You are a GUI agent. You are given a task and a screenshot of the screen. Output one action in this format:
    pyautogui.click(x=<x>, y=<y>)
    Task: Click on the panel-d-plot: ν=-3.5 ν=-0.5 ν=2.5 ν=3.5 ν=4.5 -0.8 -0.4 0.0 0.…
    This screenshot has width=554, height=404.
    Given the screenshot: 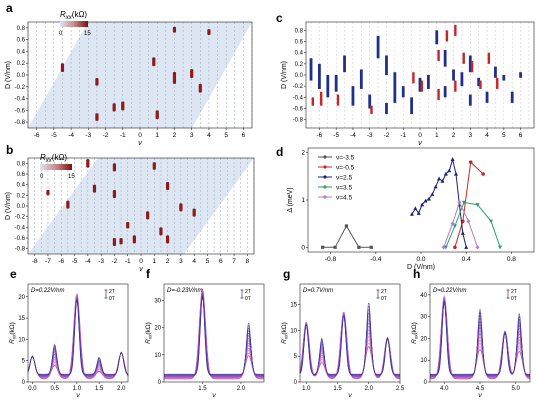 What is the action you would take?
    pyautogui.click(x=411, y=209)
    